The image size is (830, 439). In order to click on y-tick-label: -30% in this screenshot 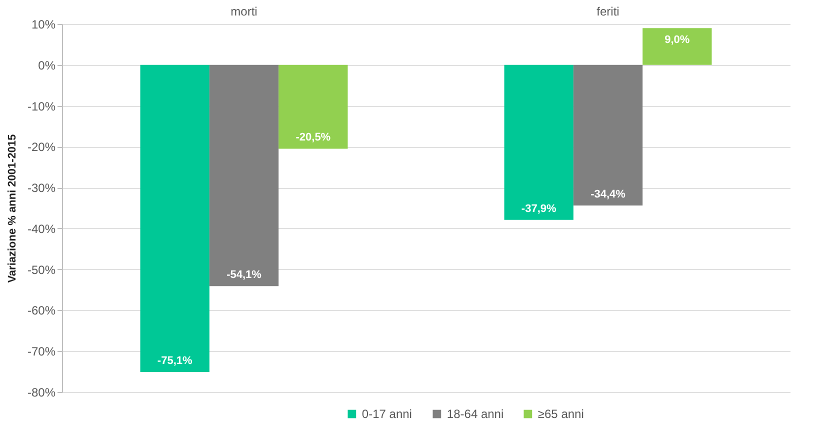, I will do `click(41, 188)`.